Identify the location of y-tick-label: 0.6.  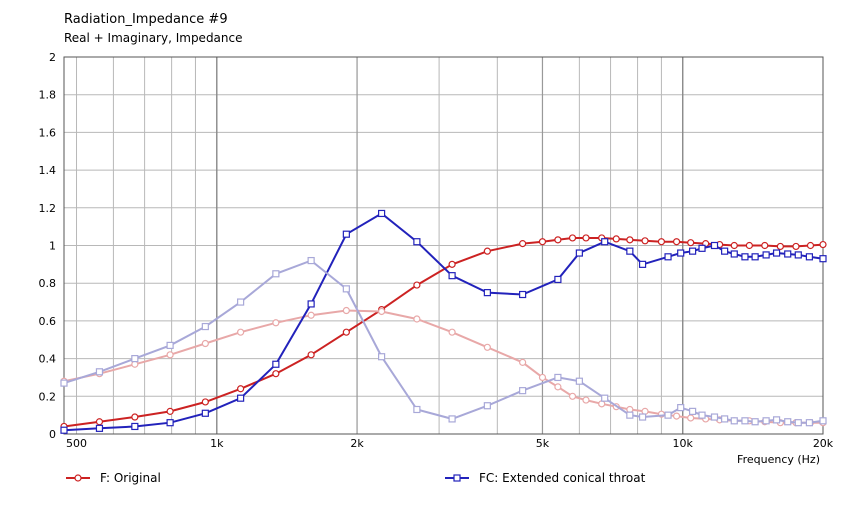
(48, 321).